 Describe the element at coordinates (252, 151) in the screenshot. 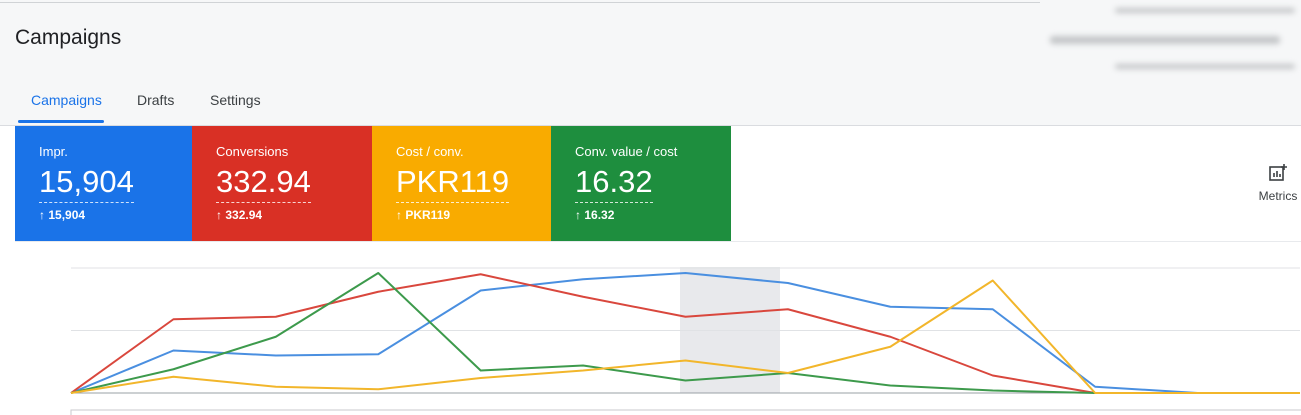

I see `metric-label: Conversions` at that location.